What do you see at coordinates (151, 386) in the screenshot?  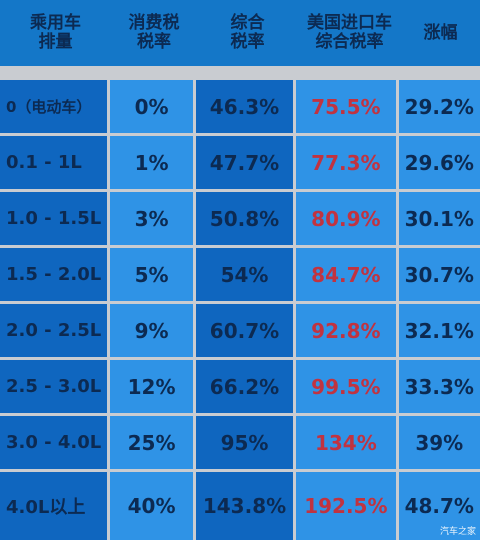 I see `consumption-tax-cell: 12%` at bounding box center [151, 386].